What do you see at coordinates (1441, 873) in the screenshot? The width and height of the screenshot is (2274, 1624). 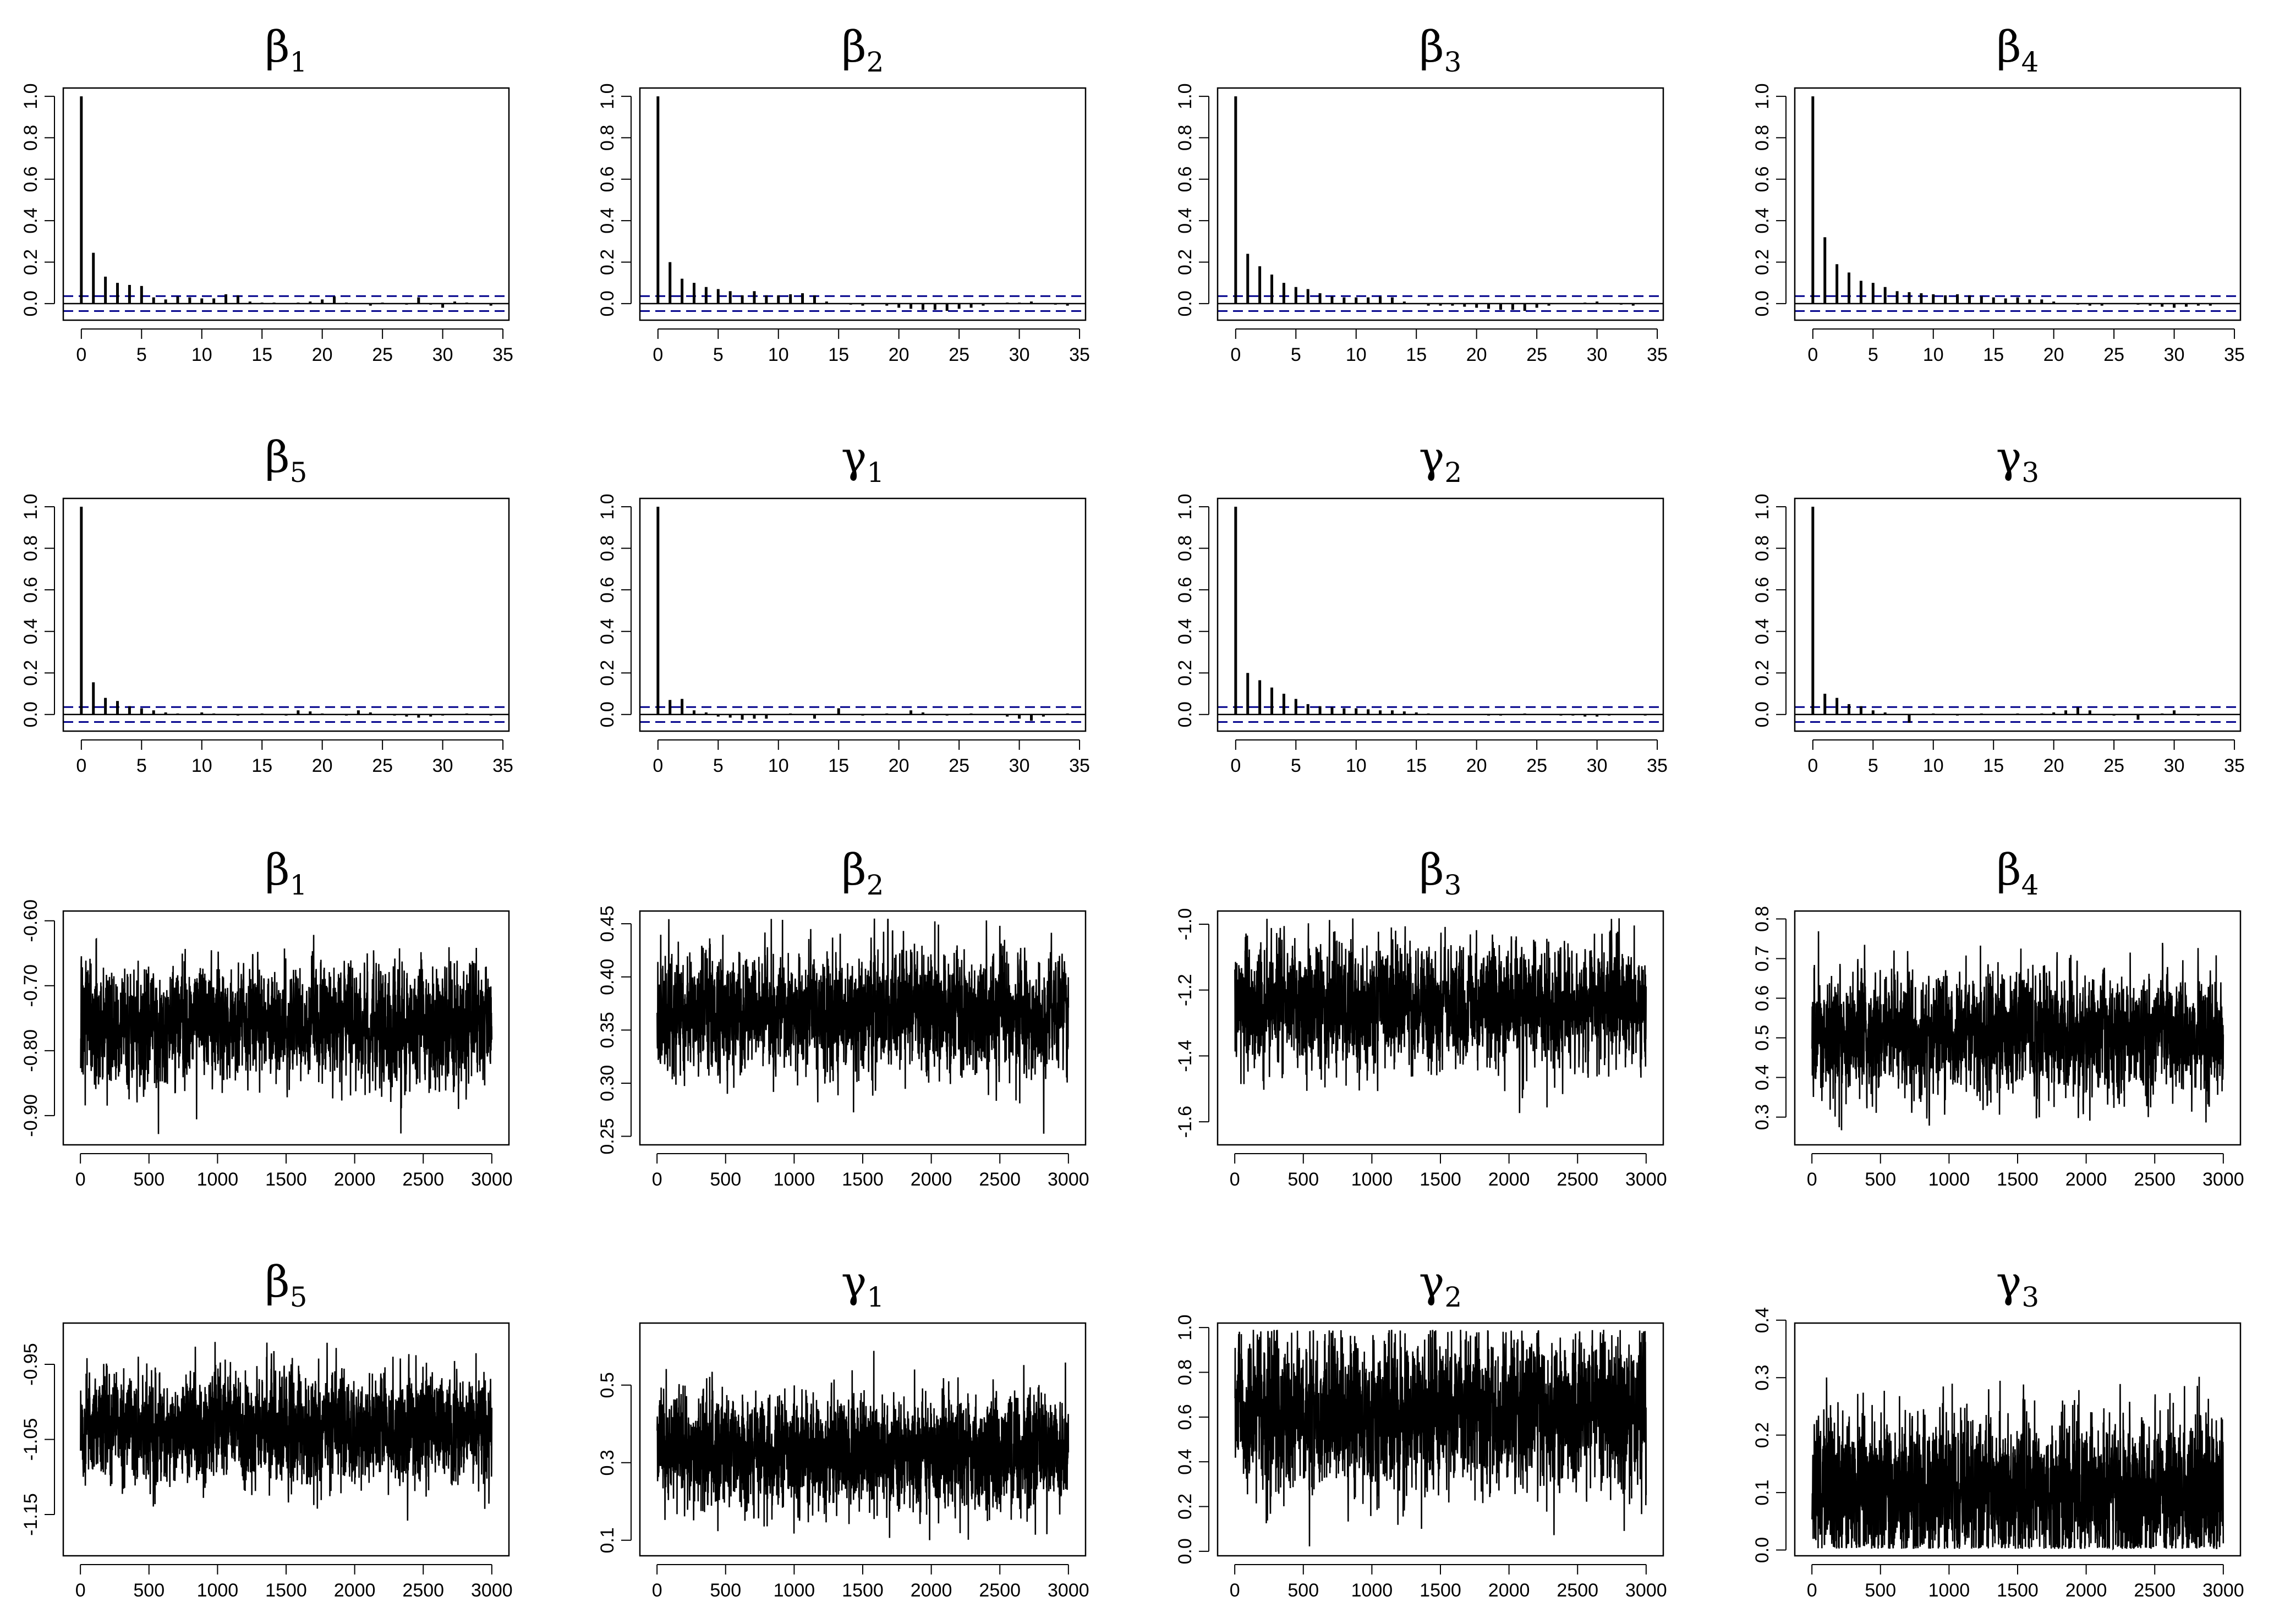 I see `panel-title: β3` at bounding box center [1441, 873].